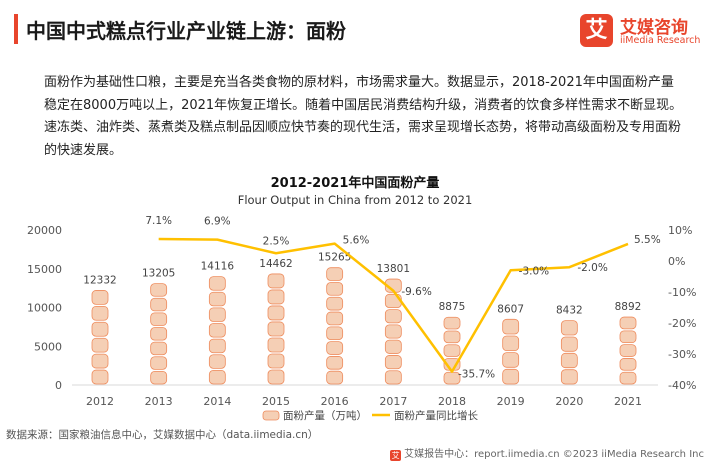  I want to click on growth-value-label: -2.0%, so click(592, 268).